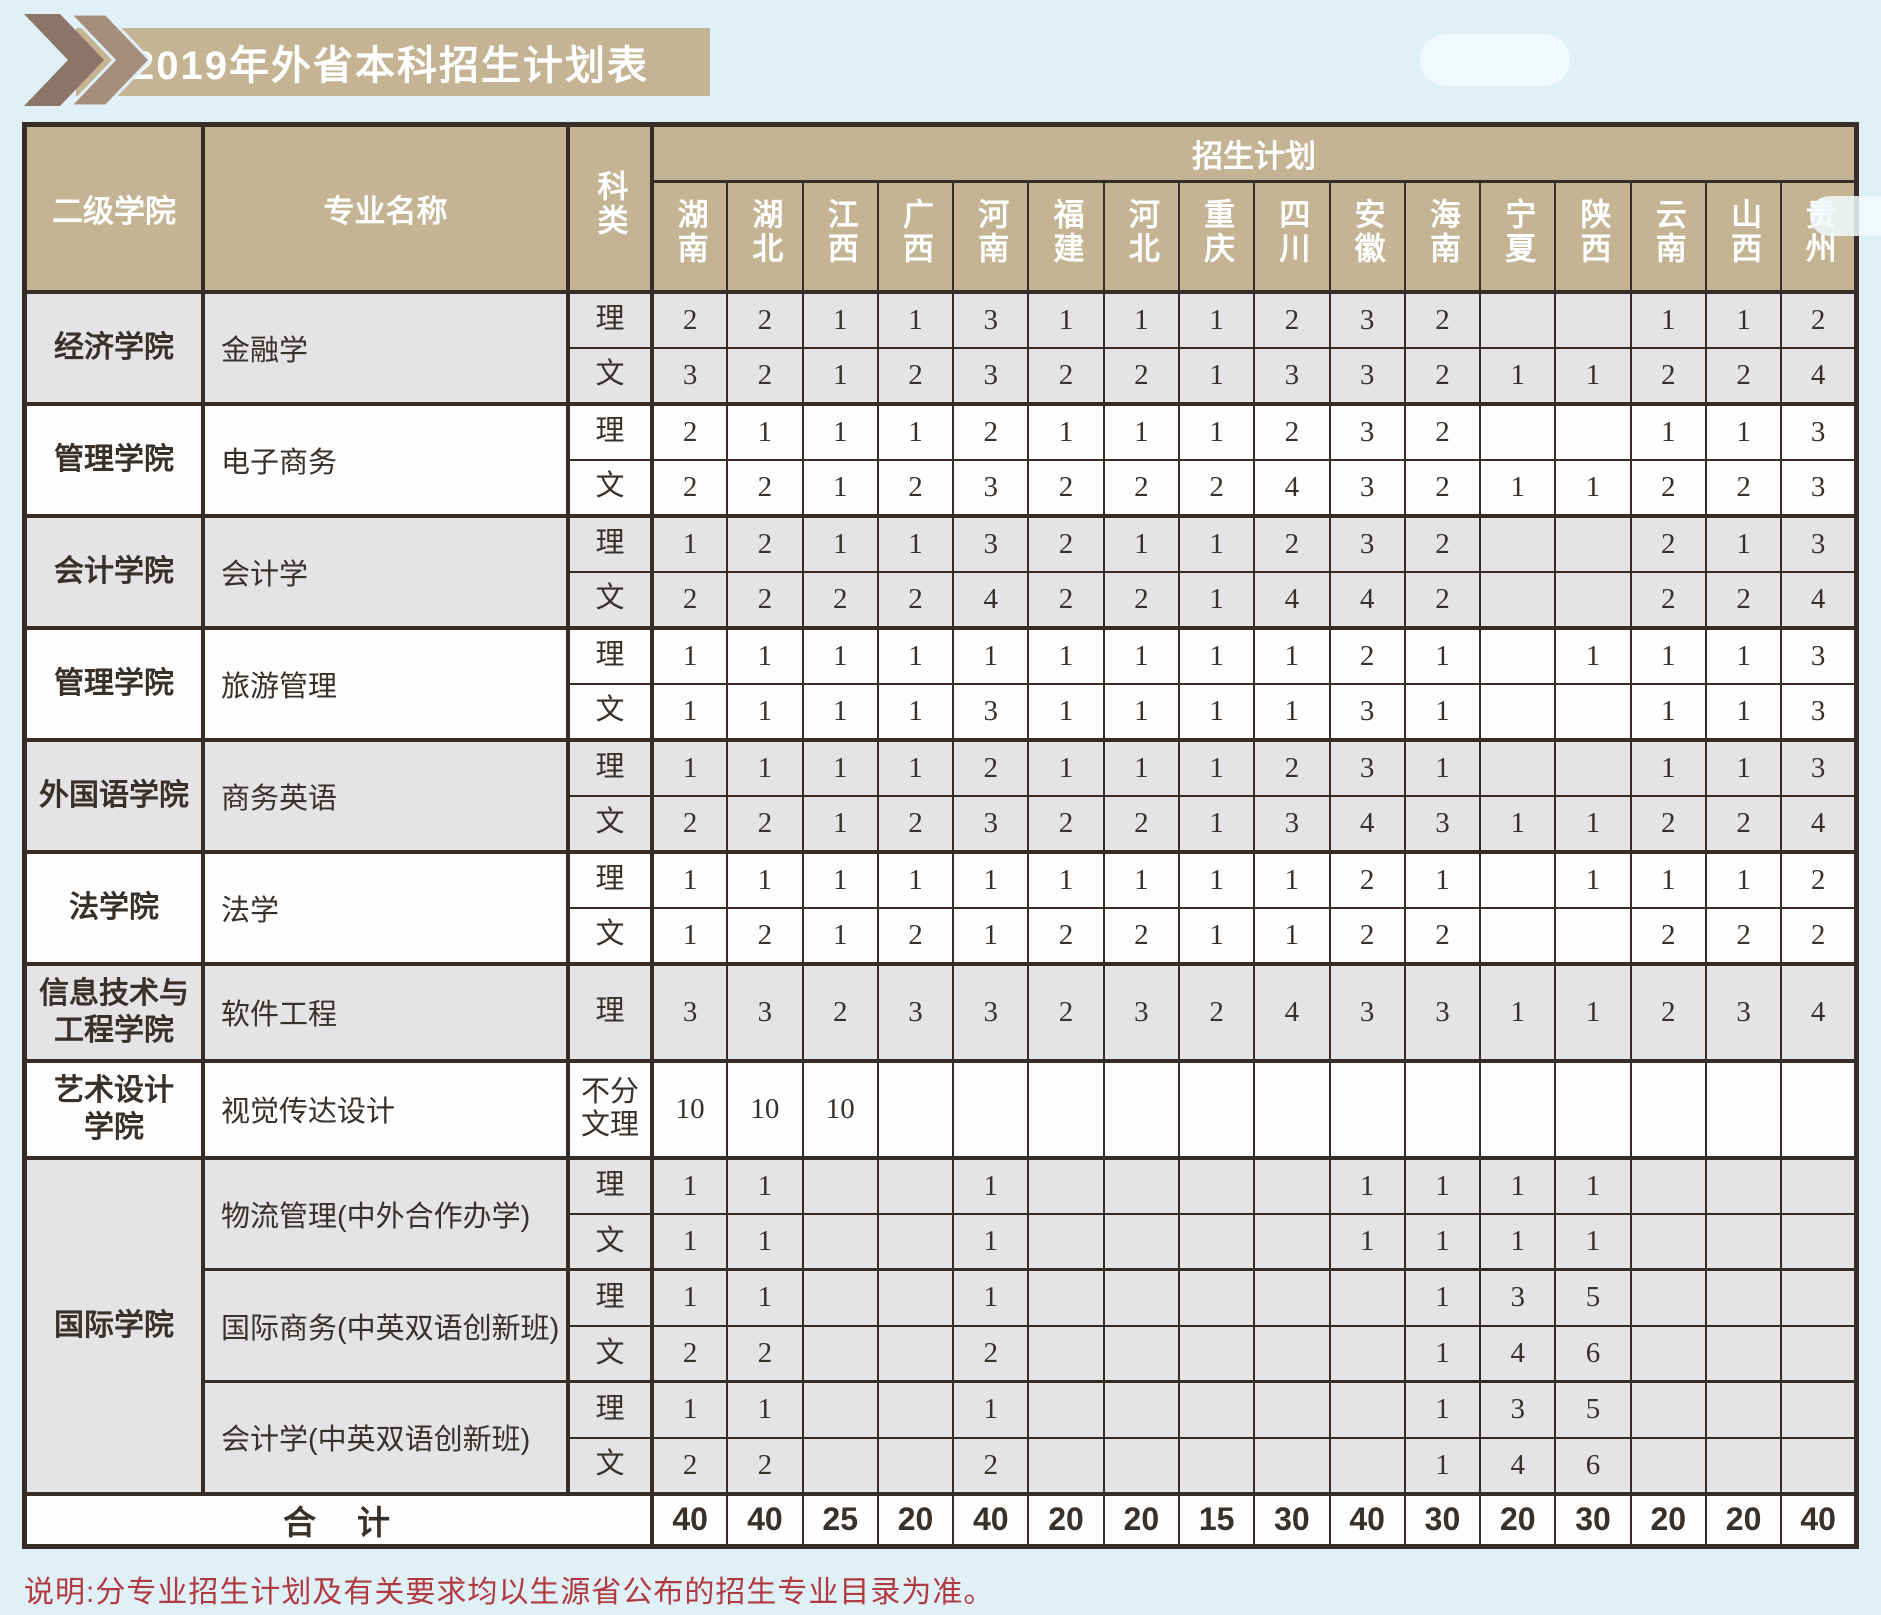  What do you see at coordinates (386, 1108) in the screenshot?
I see `major-cell: 视觉传达设计` at bounding box center [386, 1108].